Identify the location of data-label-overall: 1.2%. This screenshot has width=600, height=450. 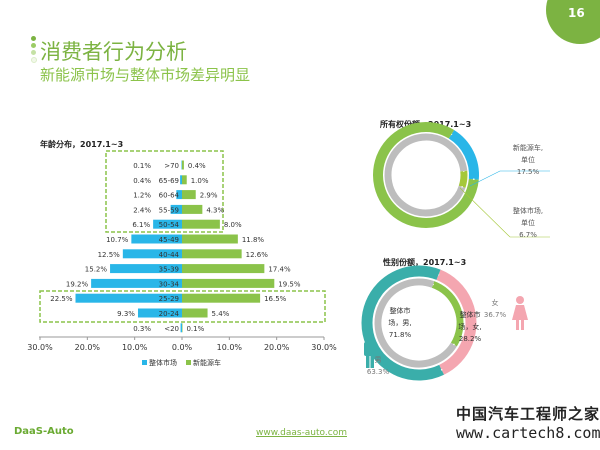
(142, 196).